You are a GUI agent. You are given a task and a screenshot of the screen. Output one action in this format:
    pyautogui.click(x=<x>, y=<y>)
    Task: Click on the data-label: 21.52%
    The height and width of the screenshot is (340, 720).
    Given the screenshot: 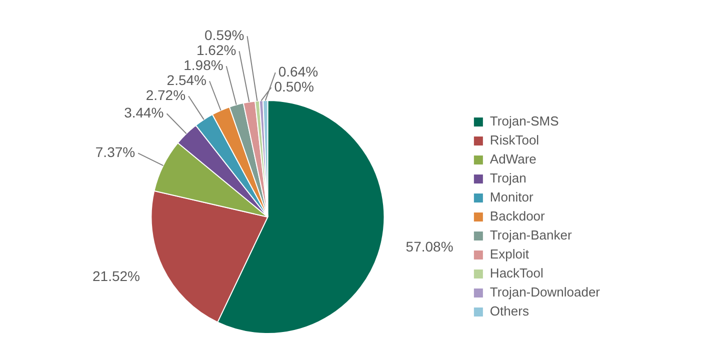 What is the action you would take?
    pyautogui.click(x=116, y=276)
    